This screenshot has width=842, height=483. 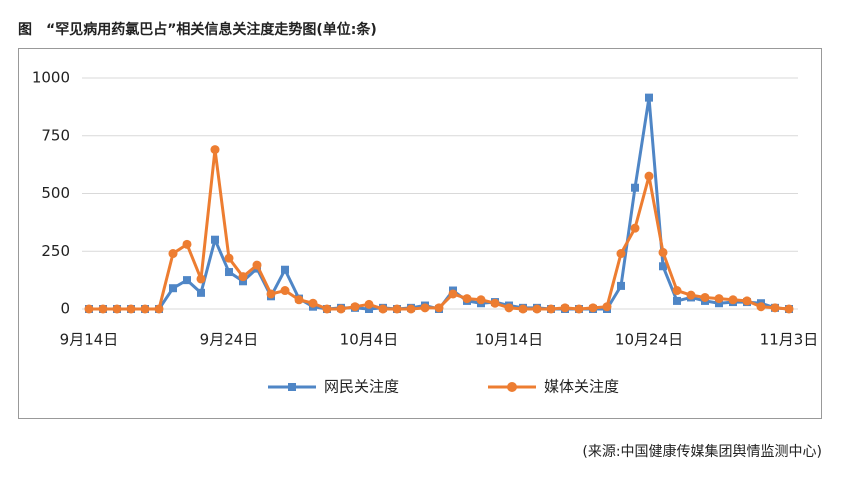 I want to click on y-tick-label: 250, so click(x=55, y=251).